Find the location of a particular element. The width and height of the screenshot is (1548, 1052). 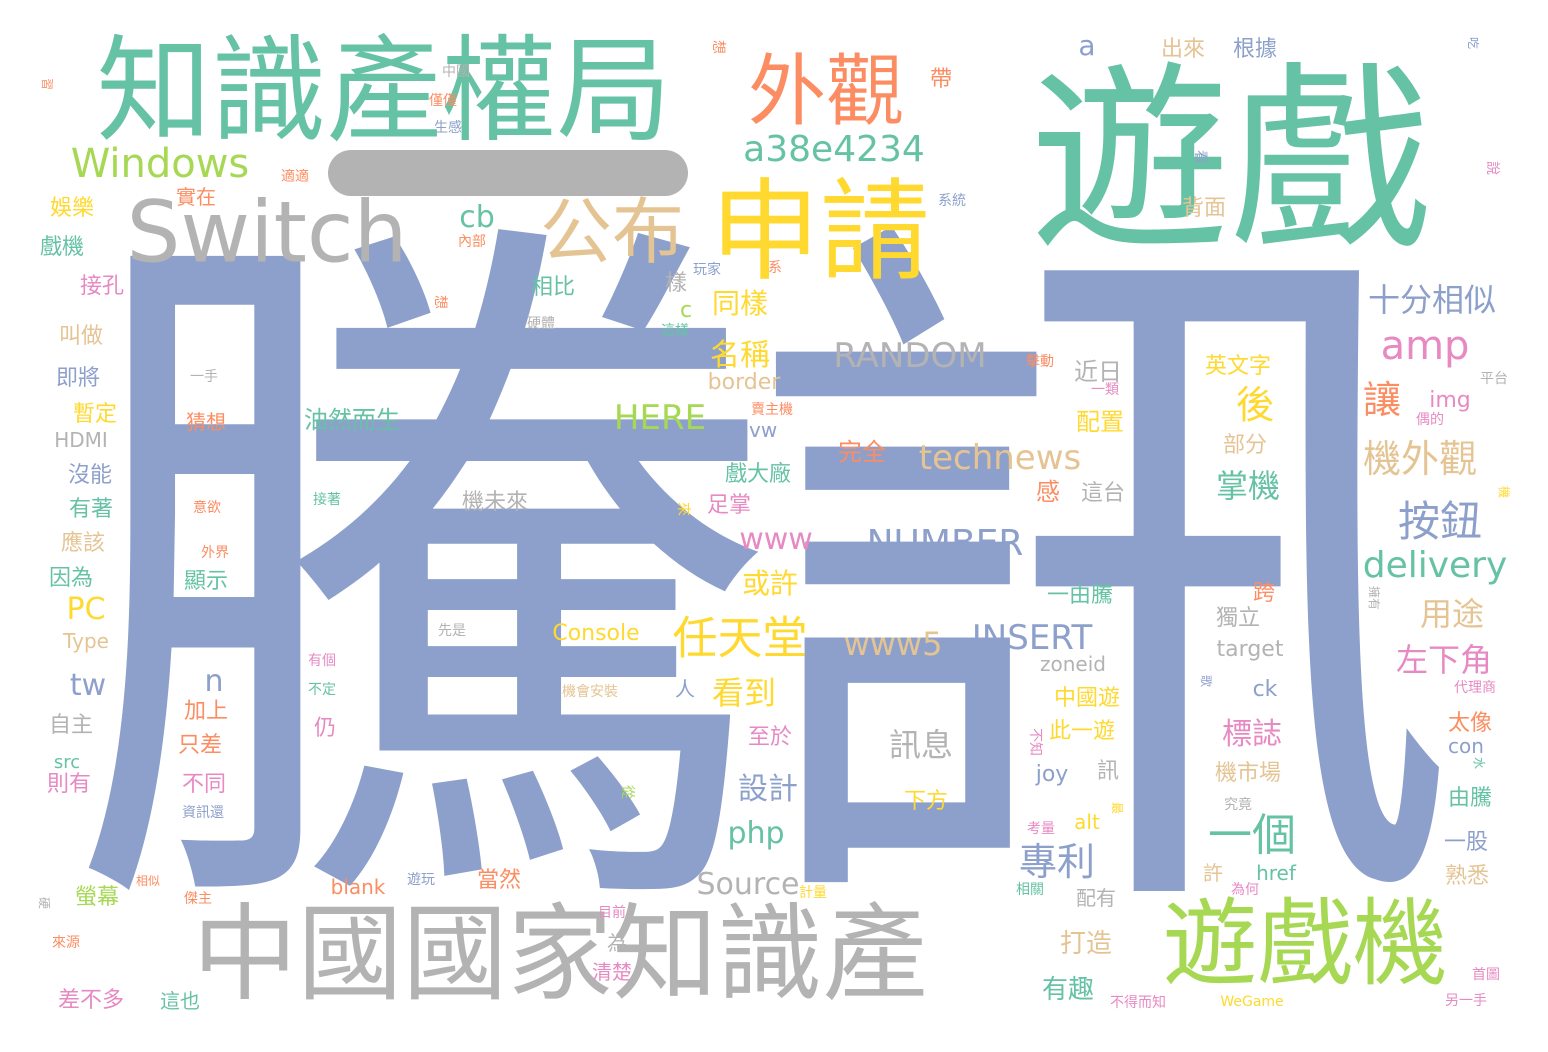

word-youzhe: 有著 is located at coordinates (91, 509).